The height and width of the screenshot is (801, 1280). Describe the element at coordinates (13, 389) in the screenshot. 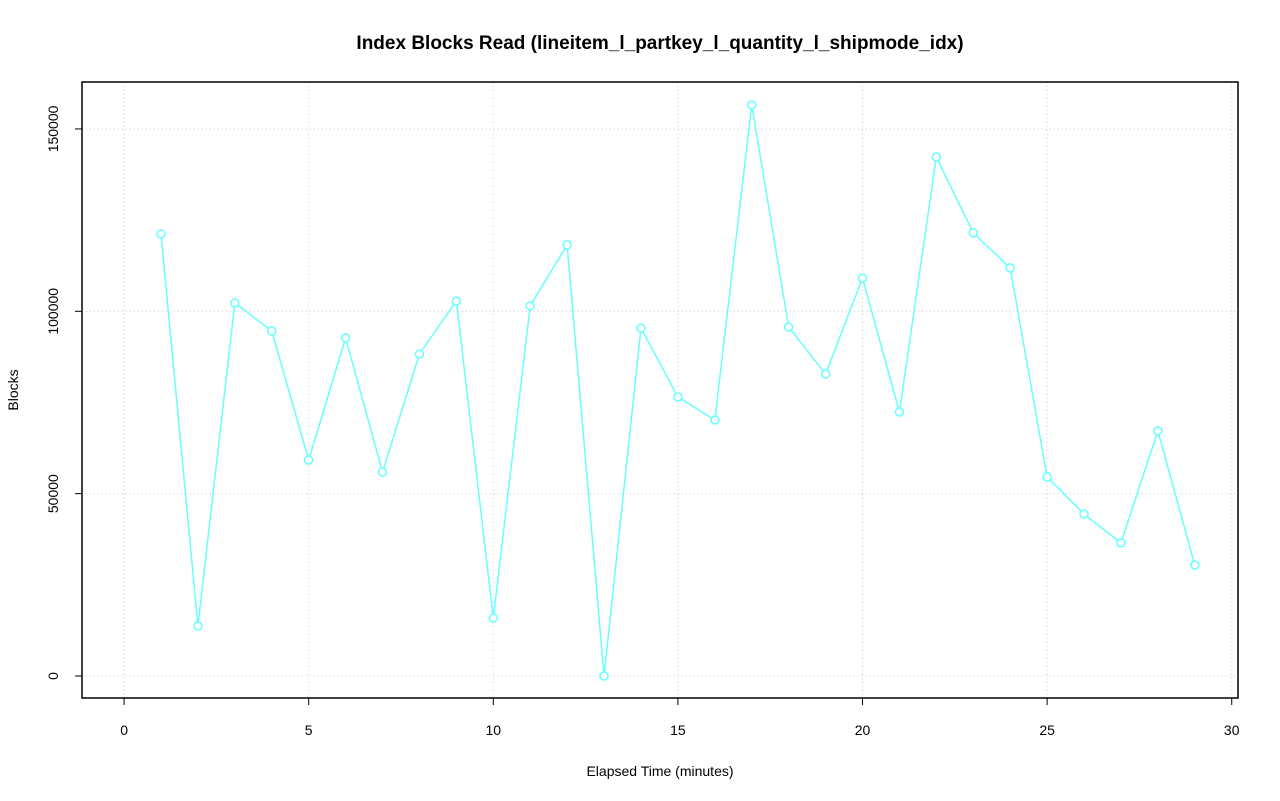

I see `y-axis-label: Blocks` at that location.